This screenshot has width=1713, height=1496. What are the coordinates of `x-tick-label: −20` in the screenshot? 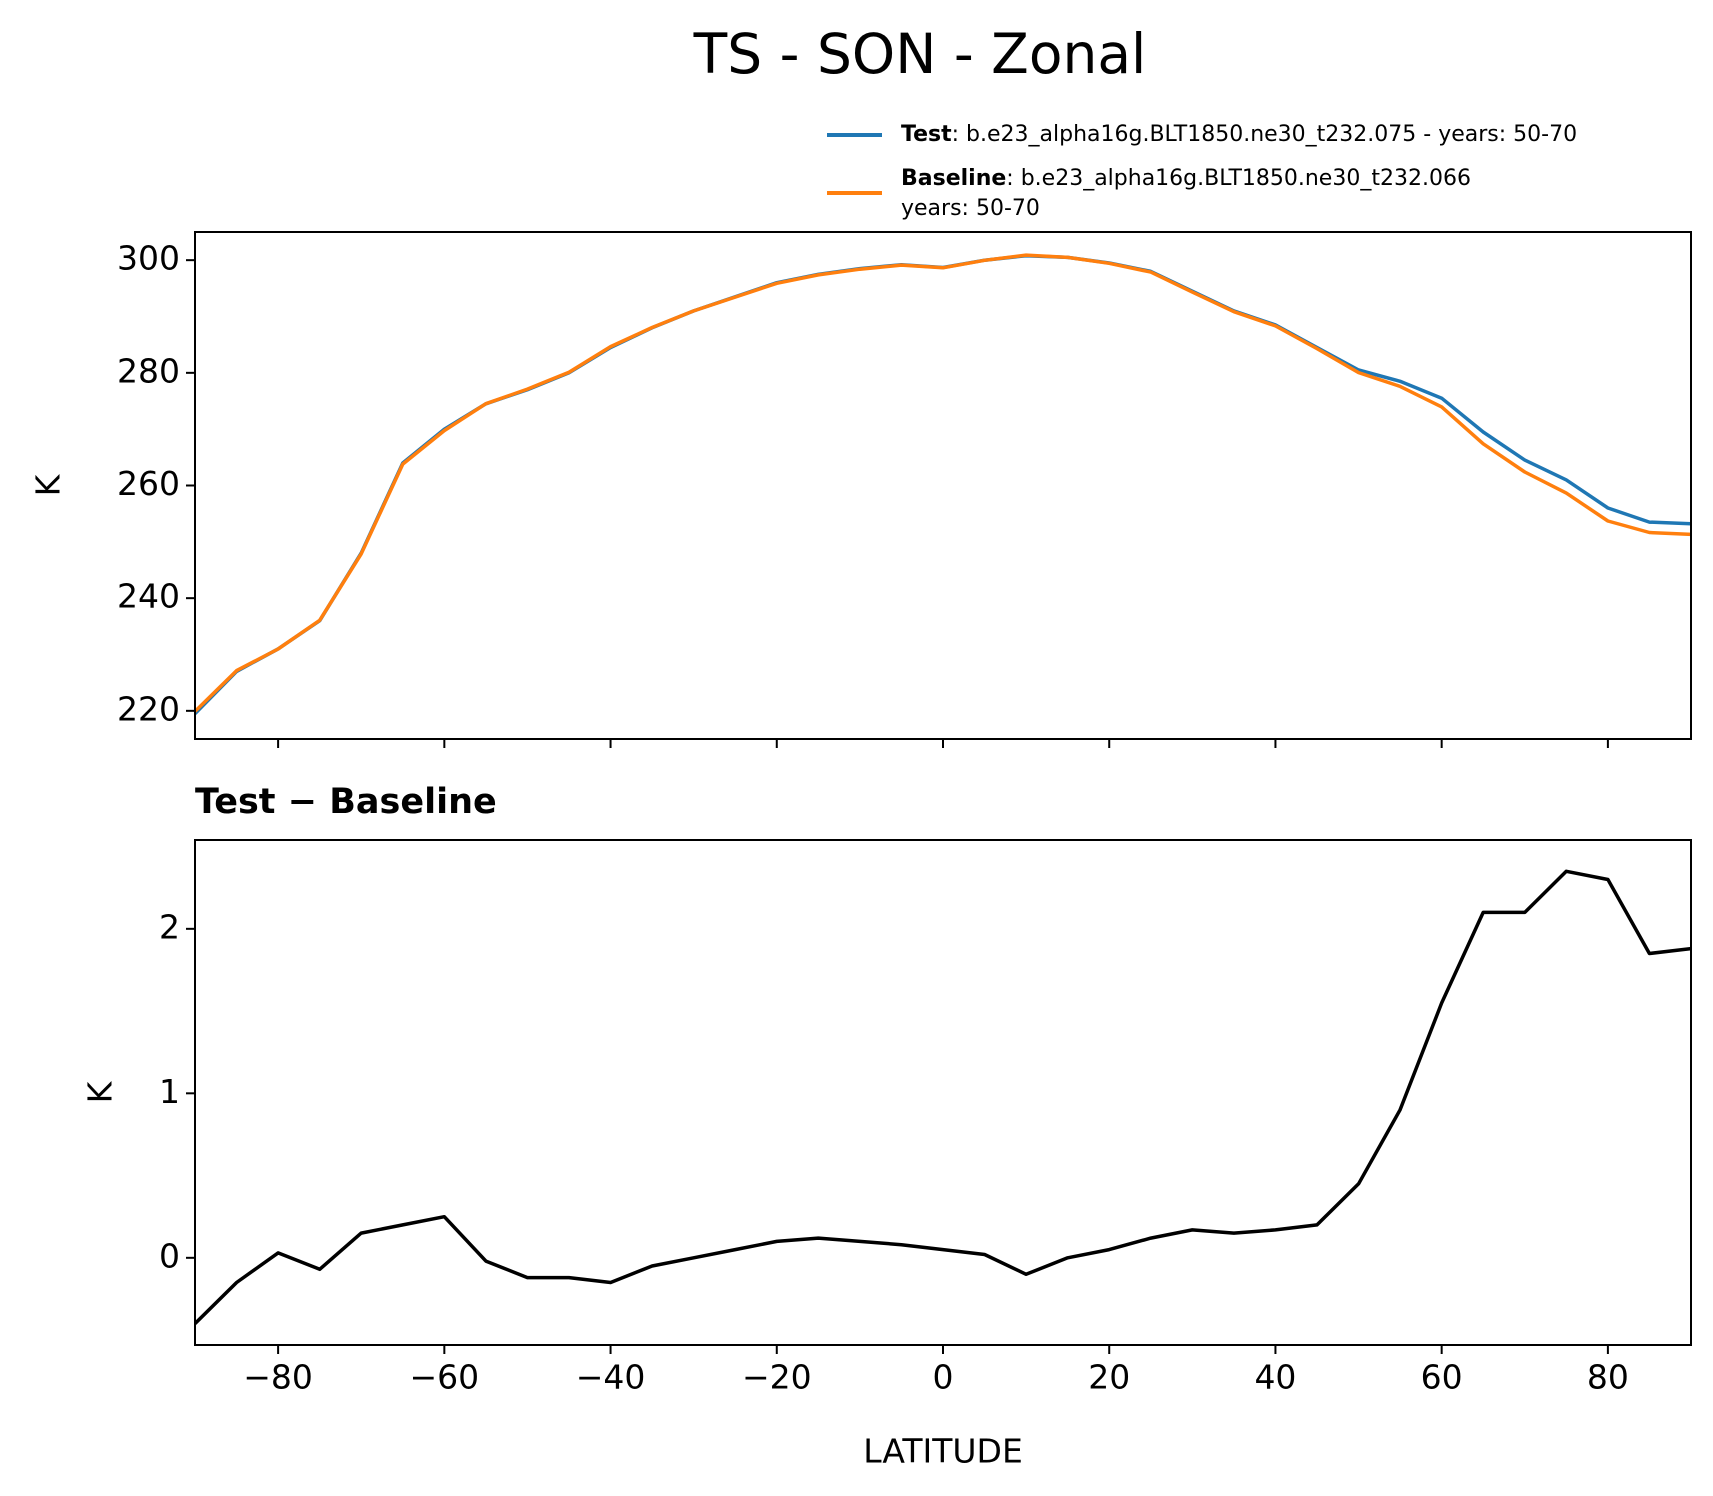 It's located at (777, 1377).